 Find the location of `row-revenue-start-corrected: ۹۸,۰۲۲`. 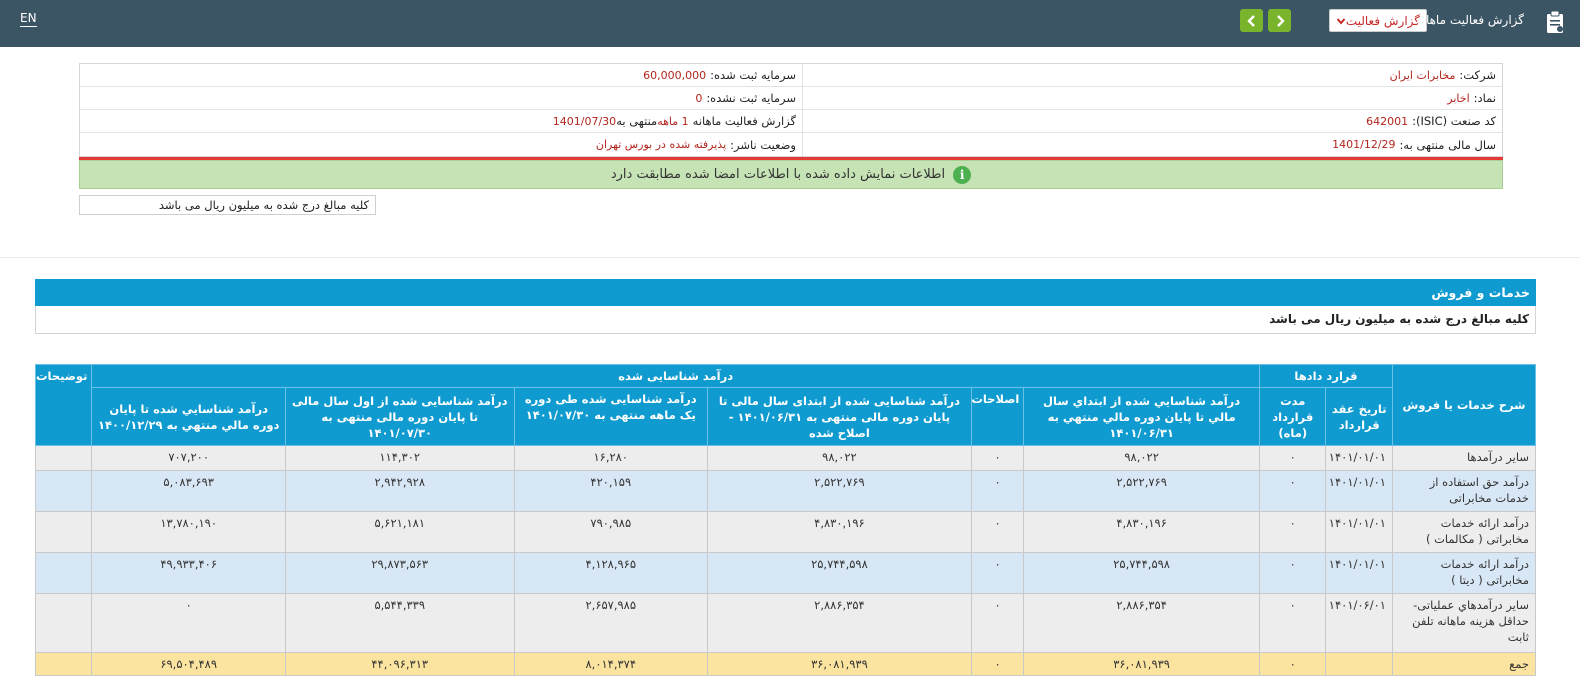

row-revenue-start-corrected: ۹۸,۰۲۲ is located at coordinates (839, 458).